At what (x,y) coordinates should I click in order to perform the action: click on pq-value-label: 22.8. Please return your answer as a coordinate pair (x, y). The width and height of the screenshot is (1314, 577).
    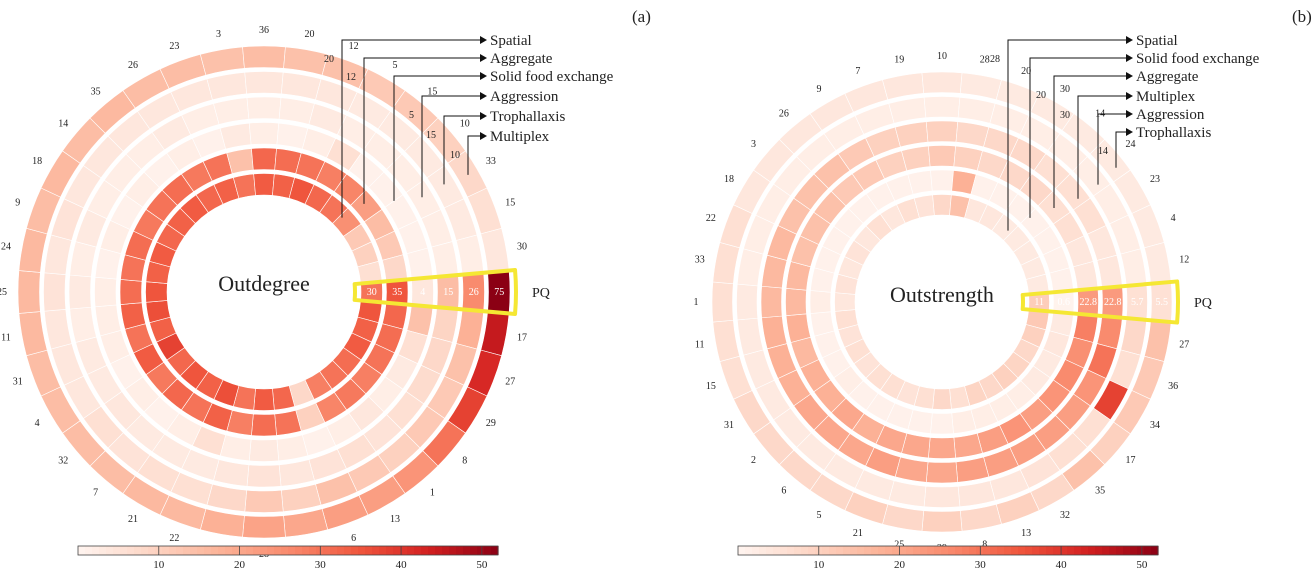
    Looking at the image, I should click on (1089, 302).